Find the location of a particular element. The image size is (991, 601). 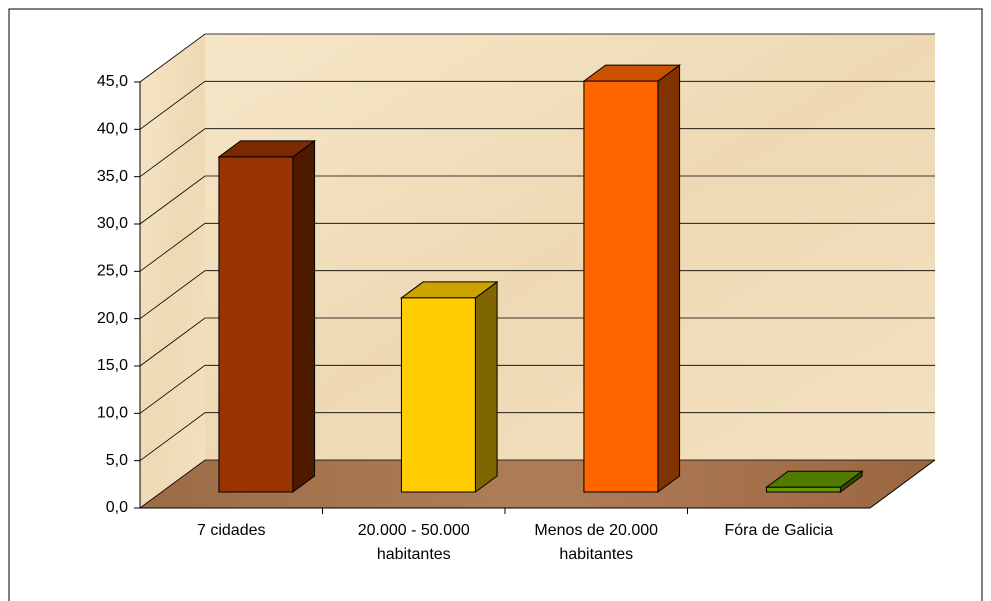

y-tick-label: 5,0 is located at coordinates (117, 460).